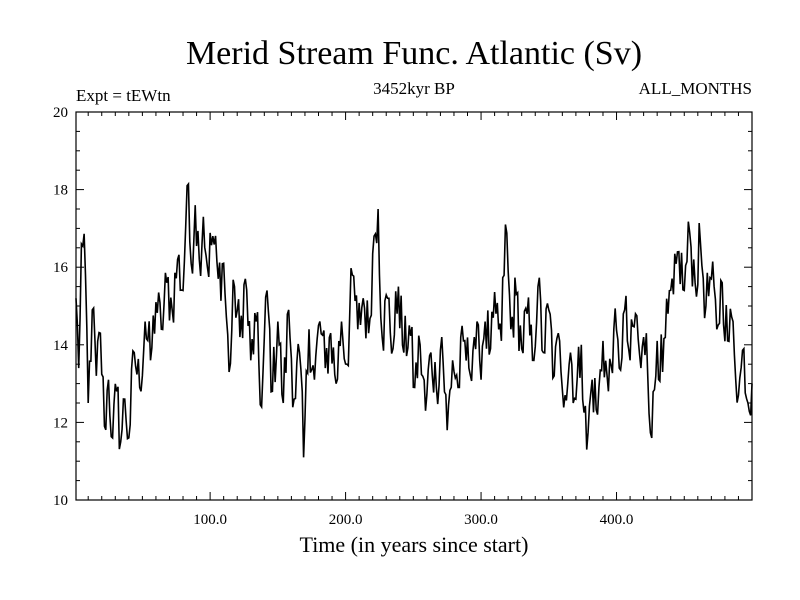 The width and height of the screenshot is (800, 600). I want to click on y-tick-label: 12, so click(60, 423).